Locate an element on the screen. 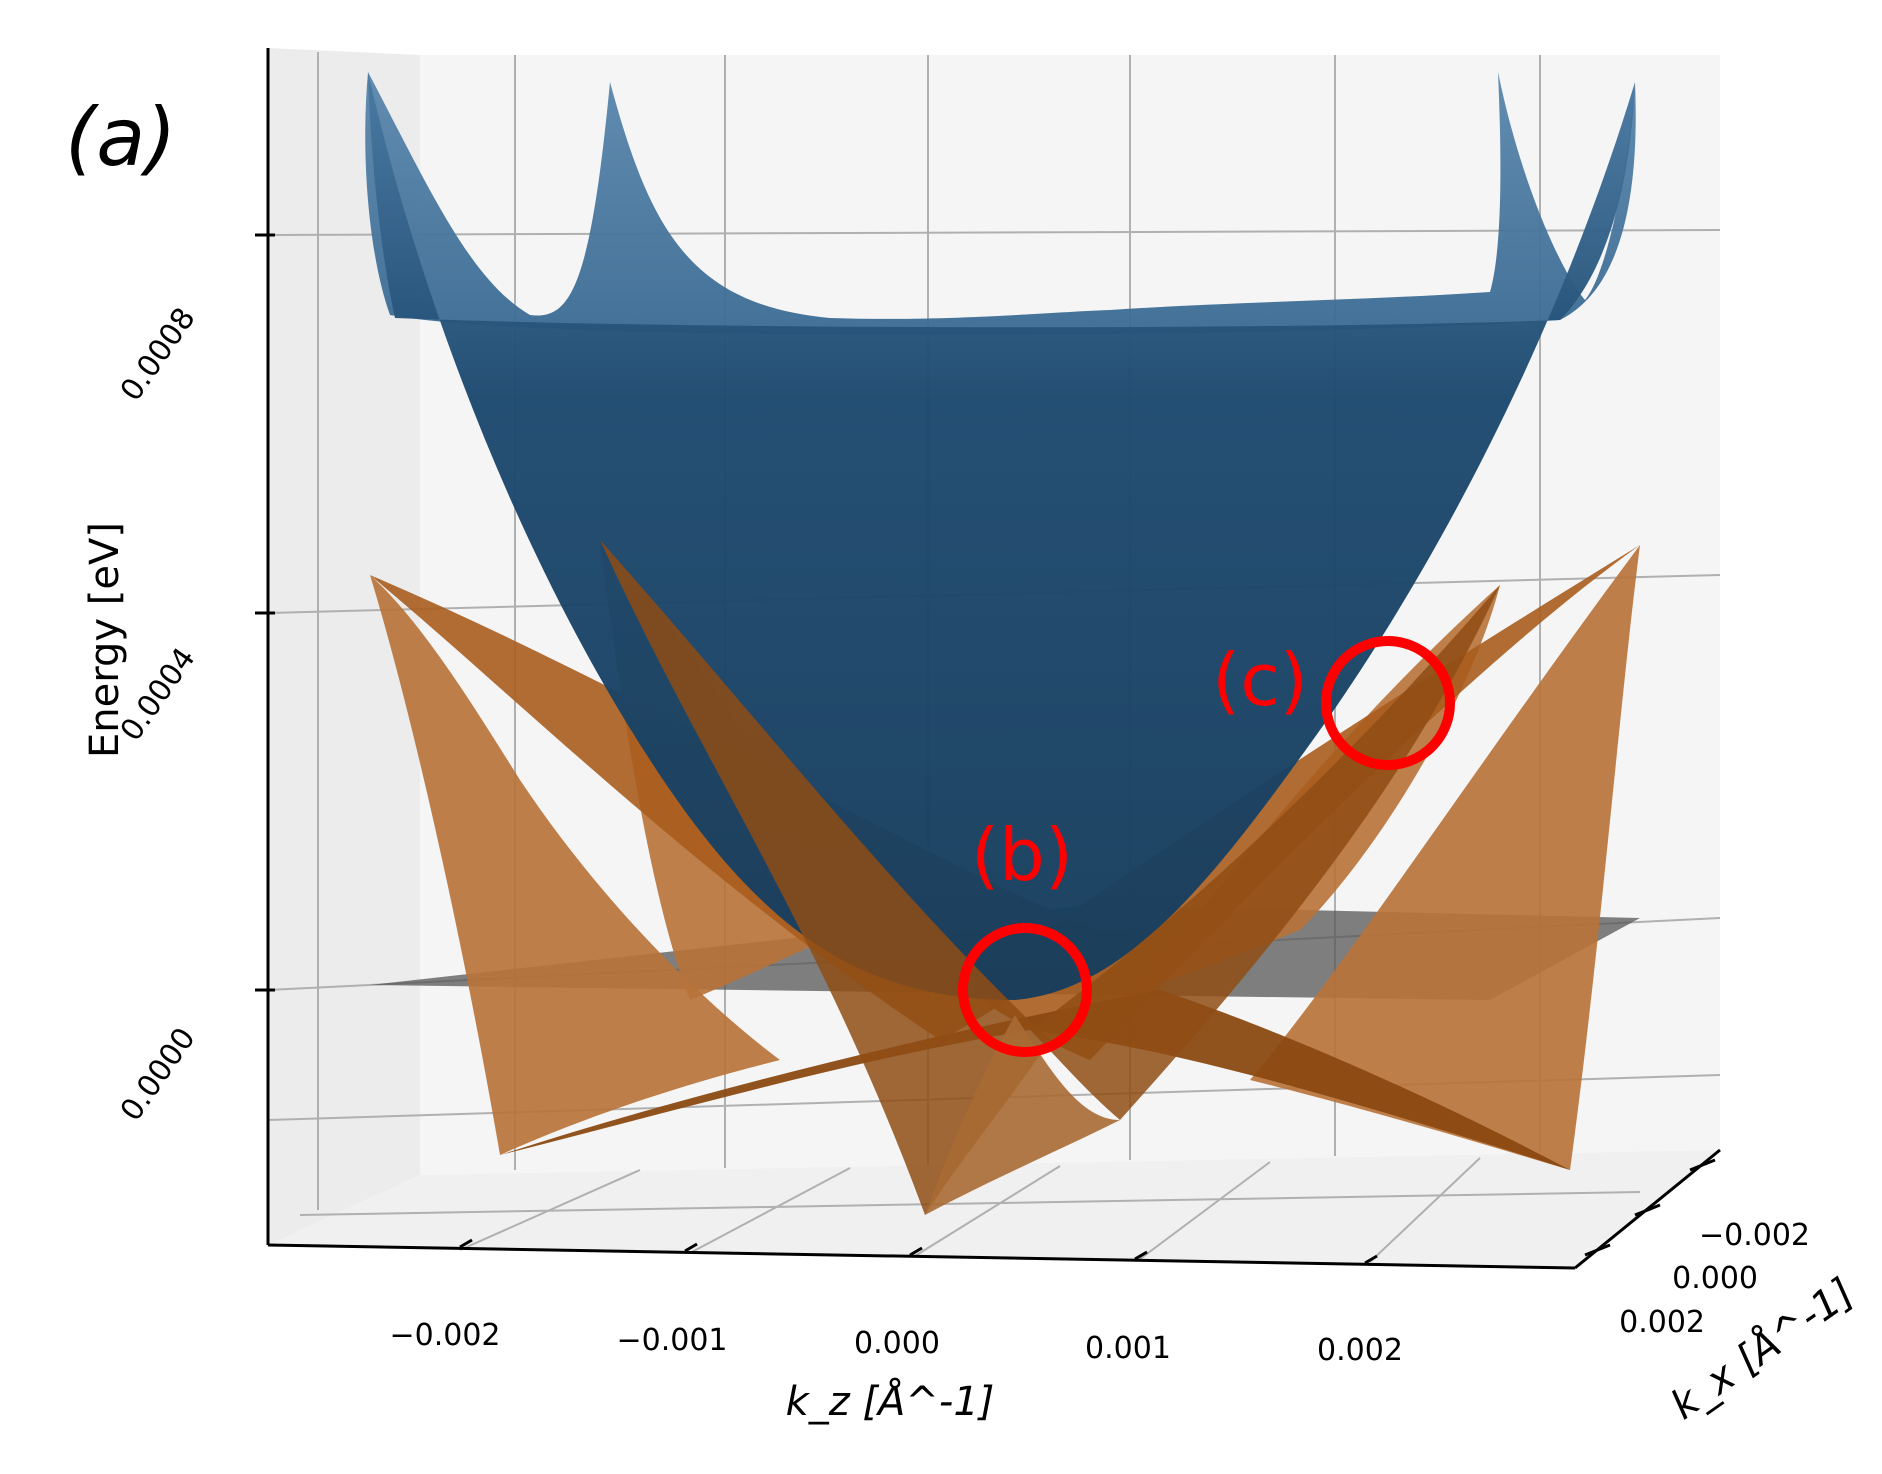 The width and height of the screenshot is (1882, 1474). y-axis-ticks is located at coordinates (1650, 1207).